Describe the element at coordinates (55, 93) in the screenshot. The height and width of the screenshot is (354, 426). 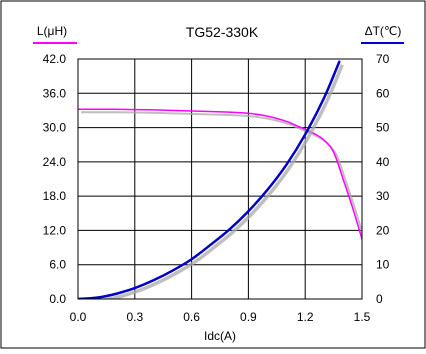
I see `y-left-tick-label: 36.0` at that location.